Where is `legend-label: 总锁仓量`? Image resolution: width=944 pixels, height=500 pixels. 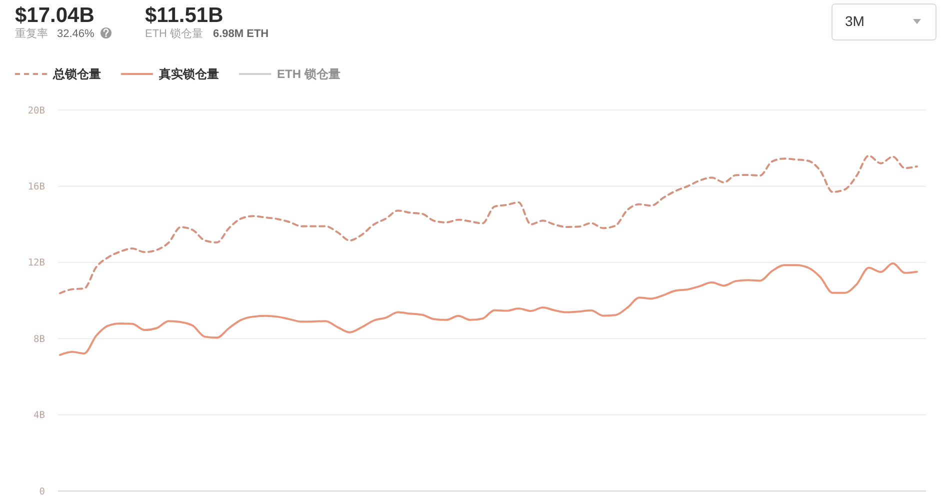
legend-label: 总锁仓量 is located at coordinates (76, 74).